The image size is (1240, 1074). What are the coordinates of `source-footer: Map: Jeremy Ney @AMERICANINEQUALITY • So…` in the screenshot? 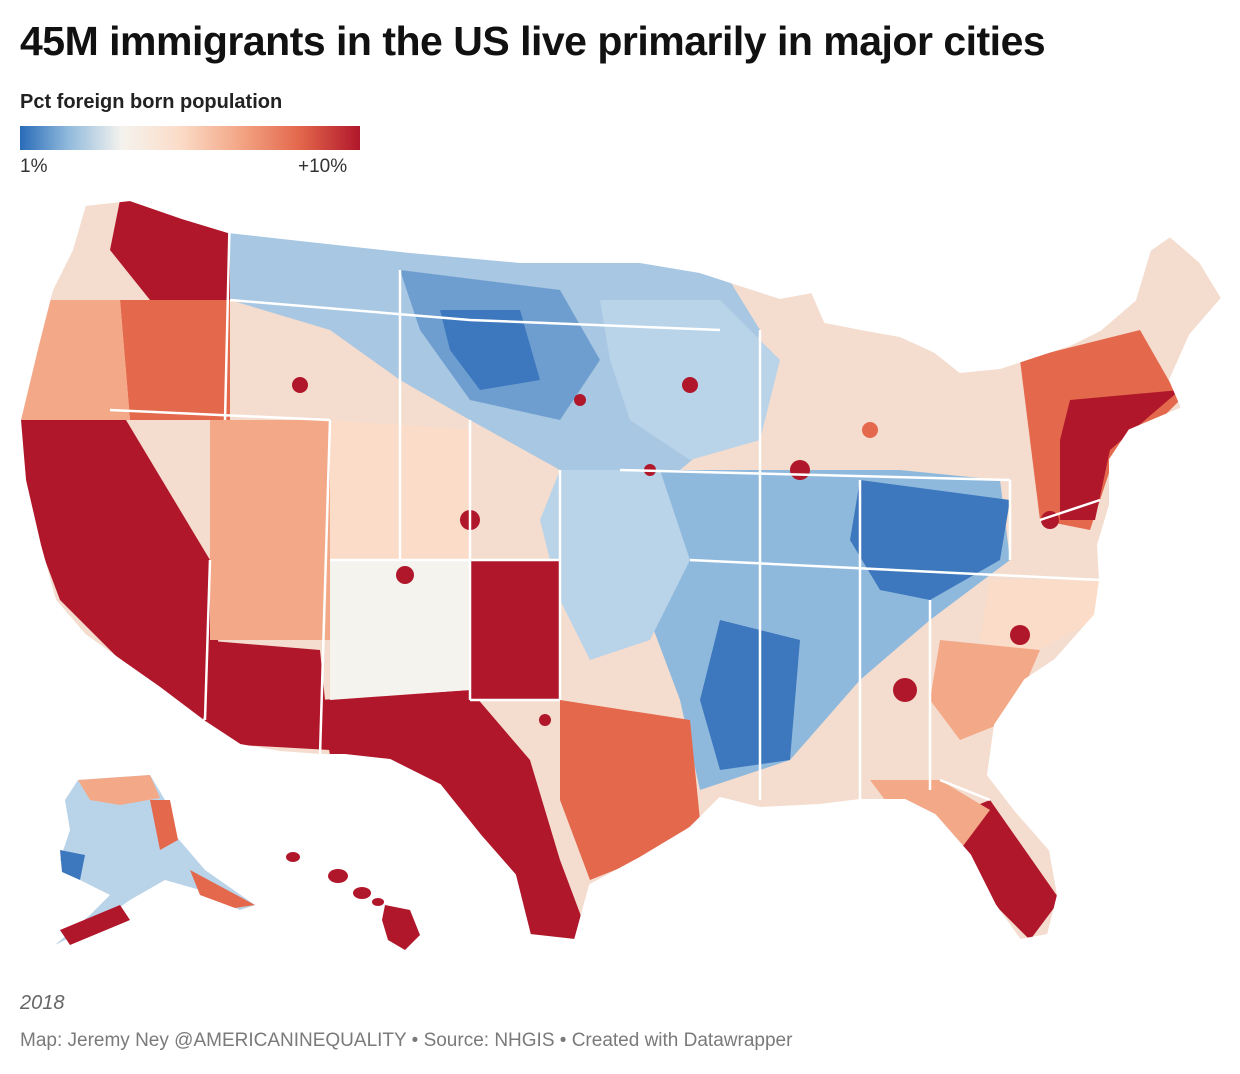 It's located at (406, 1040).